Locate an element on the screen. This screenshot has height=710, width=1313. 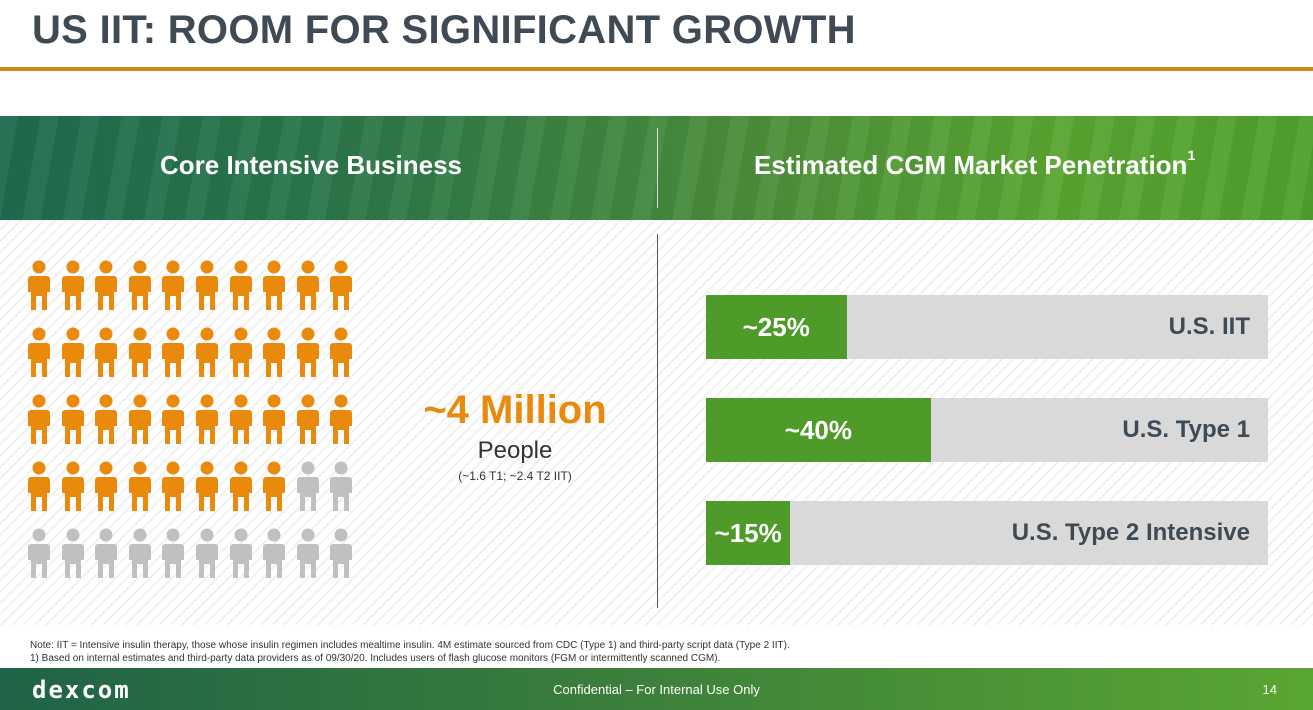
penetration-percent: ~25% is located at coordinates (776, 326).